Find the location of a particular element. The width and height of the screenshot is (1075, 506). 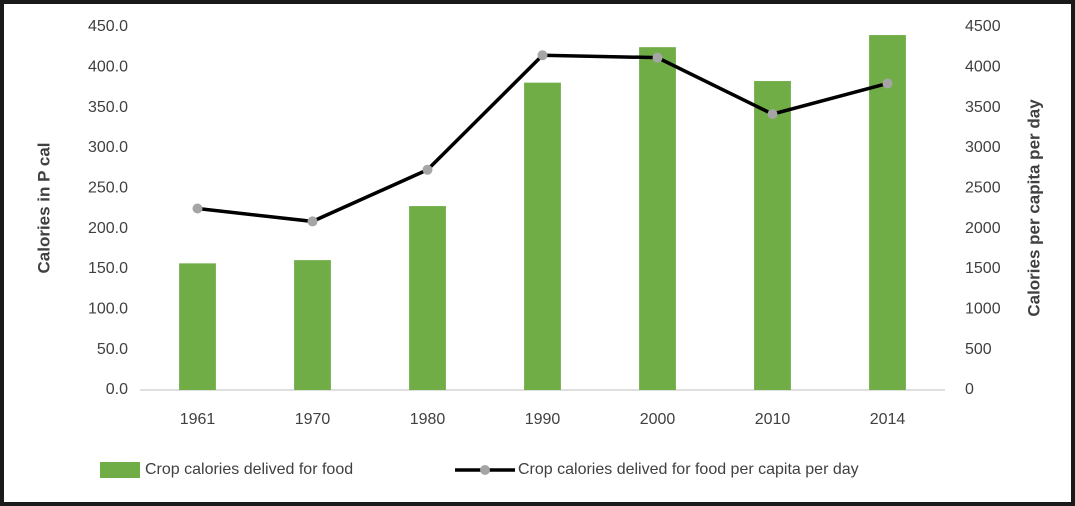

y2-tick-label: 0 is located at coordinates (969, 389).